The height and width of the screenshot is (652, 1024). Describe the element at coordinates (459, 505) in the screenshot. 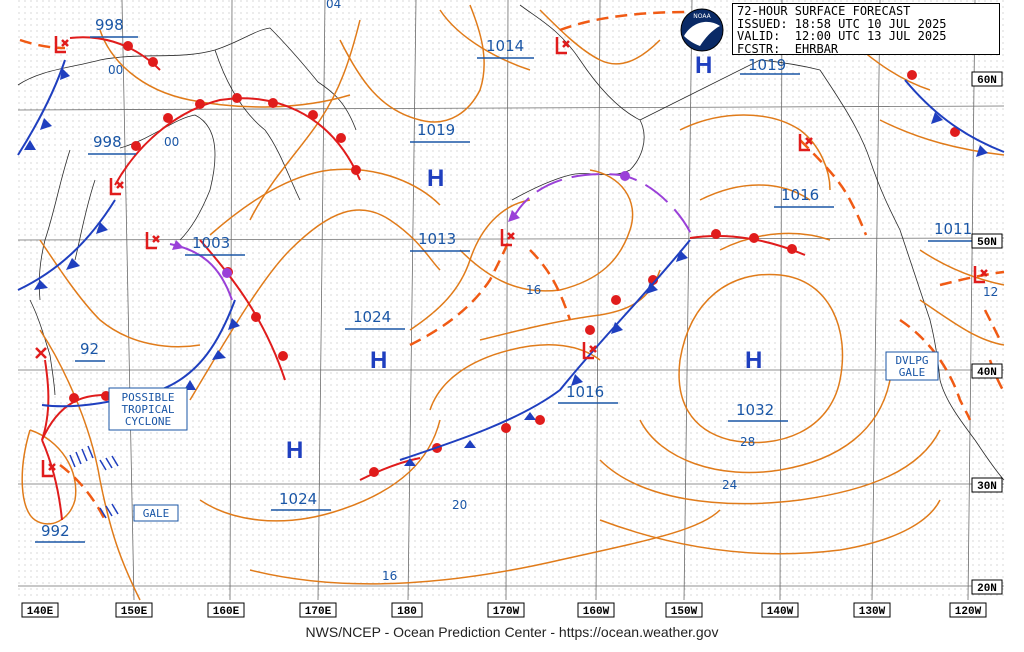

I see `isobar-label: 20` at that location.